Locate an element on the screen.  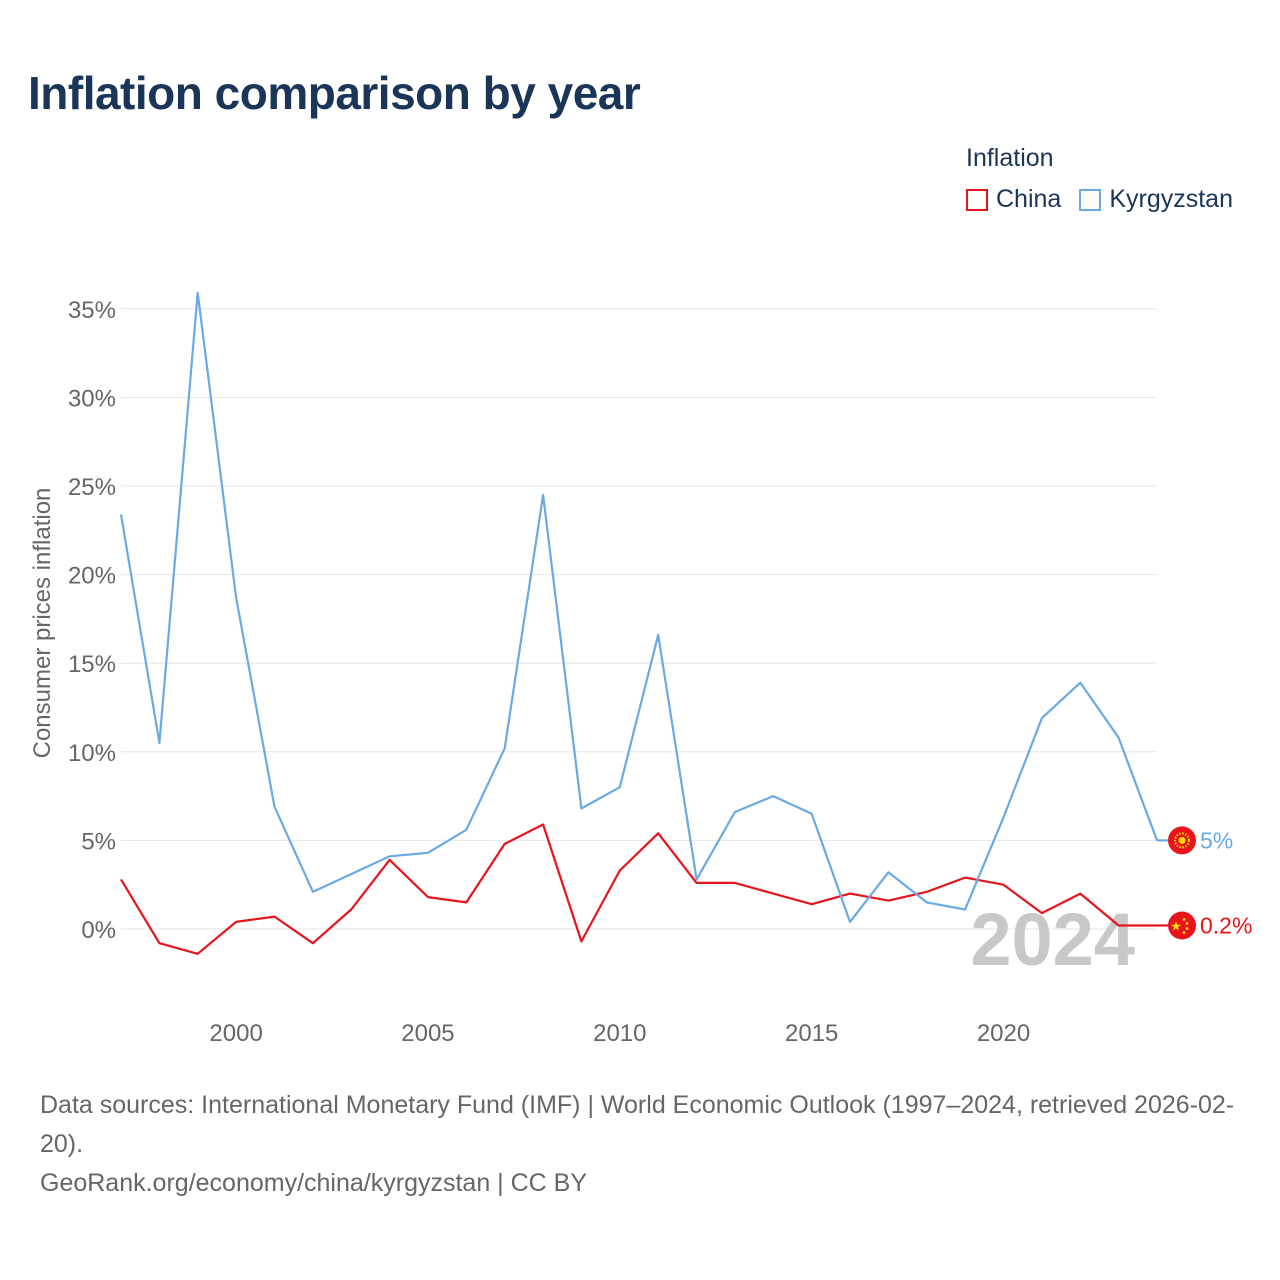
flag-star: ★ is located at coordinates (1176, 927).